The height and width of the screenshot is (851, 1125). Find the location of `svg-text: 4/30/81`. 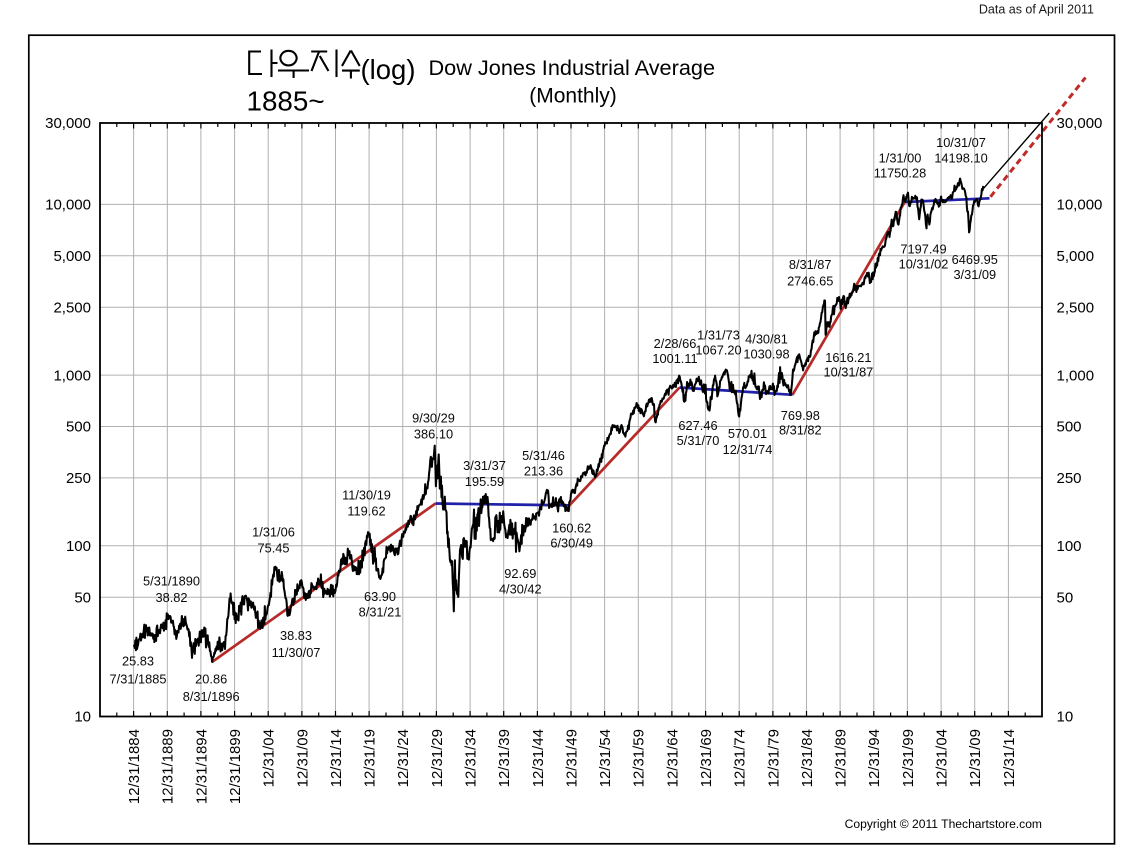

svg-text: 4/30/81 is located at coordinates (766, 339).